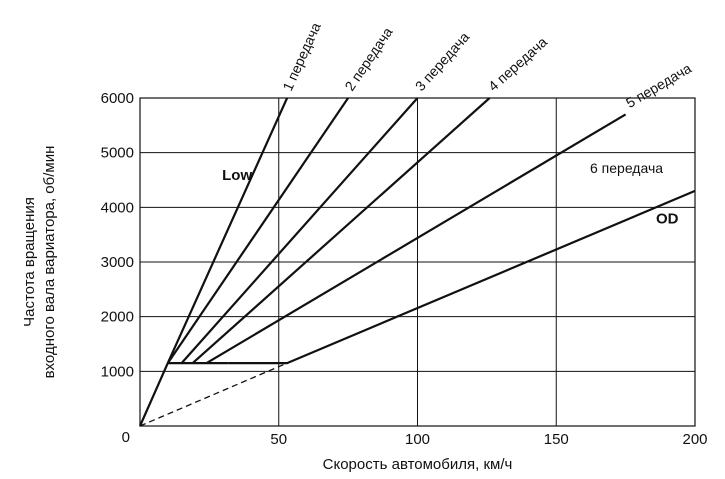  What do you see at coordinates (417, 439) in the screenshot?
I see `x-tick-label: 100` at bounding box center [417, 439].